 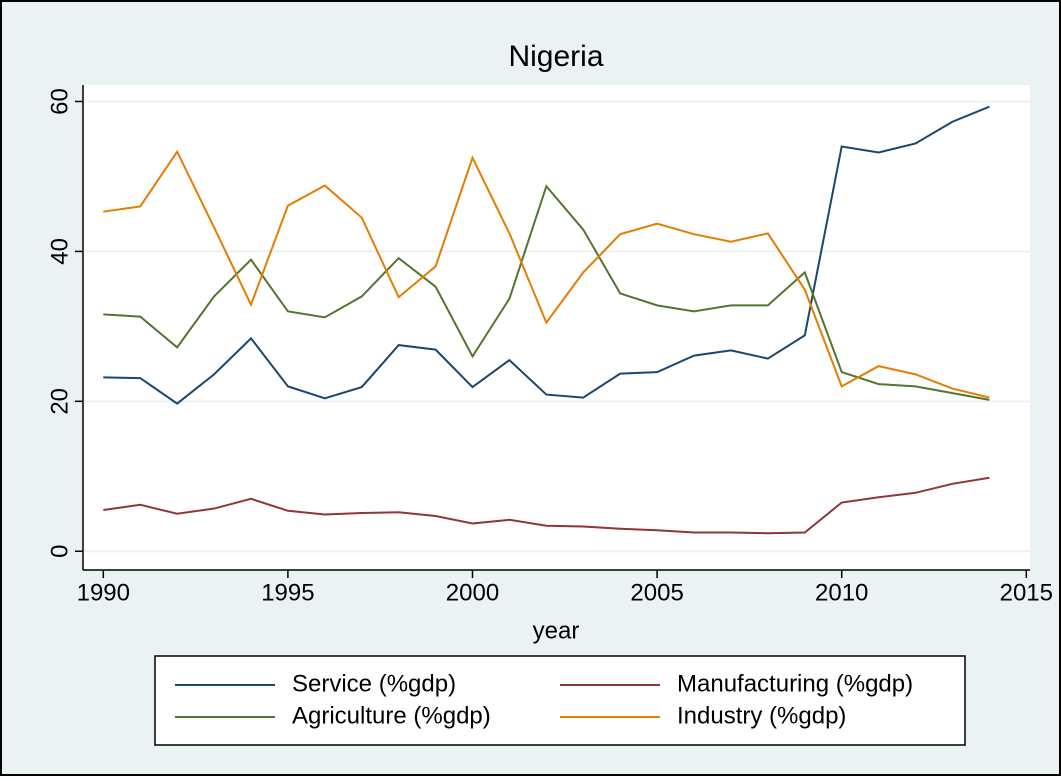 What do you see at coordinates (546, 505) in the screenshot?
I see `series-line` at bounding box center [546, 505].